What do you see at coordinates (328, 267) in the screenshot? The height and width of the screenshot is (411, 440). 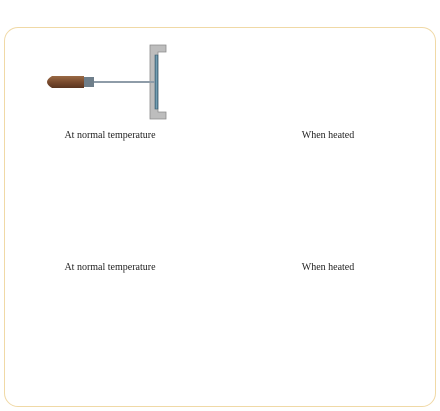 I see `caption-ball-heated: When heated` at bounding box center [328, 267].